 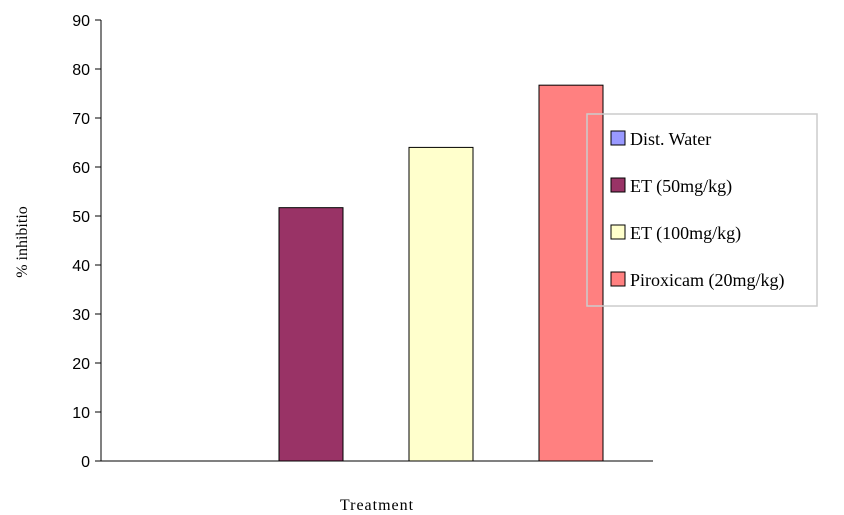 I want to click on y-tick-label: 80, so click(x=81, y=70).